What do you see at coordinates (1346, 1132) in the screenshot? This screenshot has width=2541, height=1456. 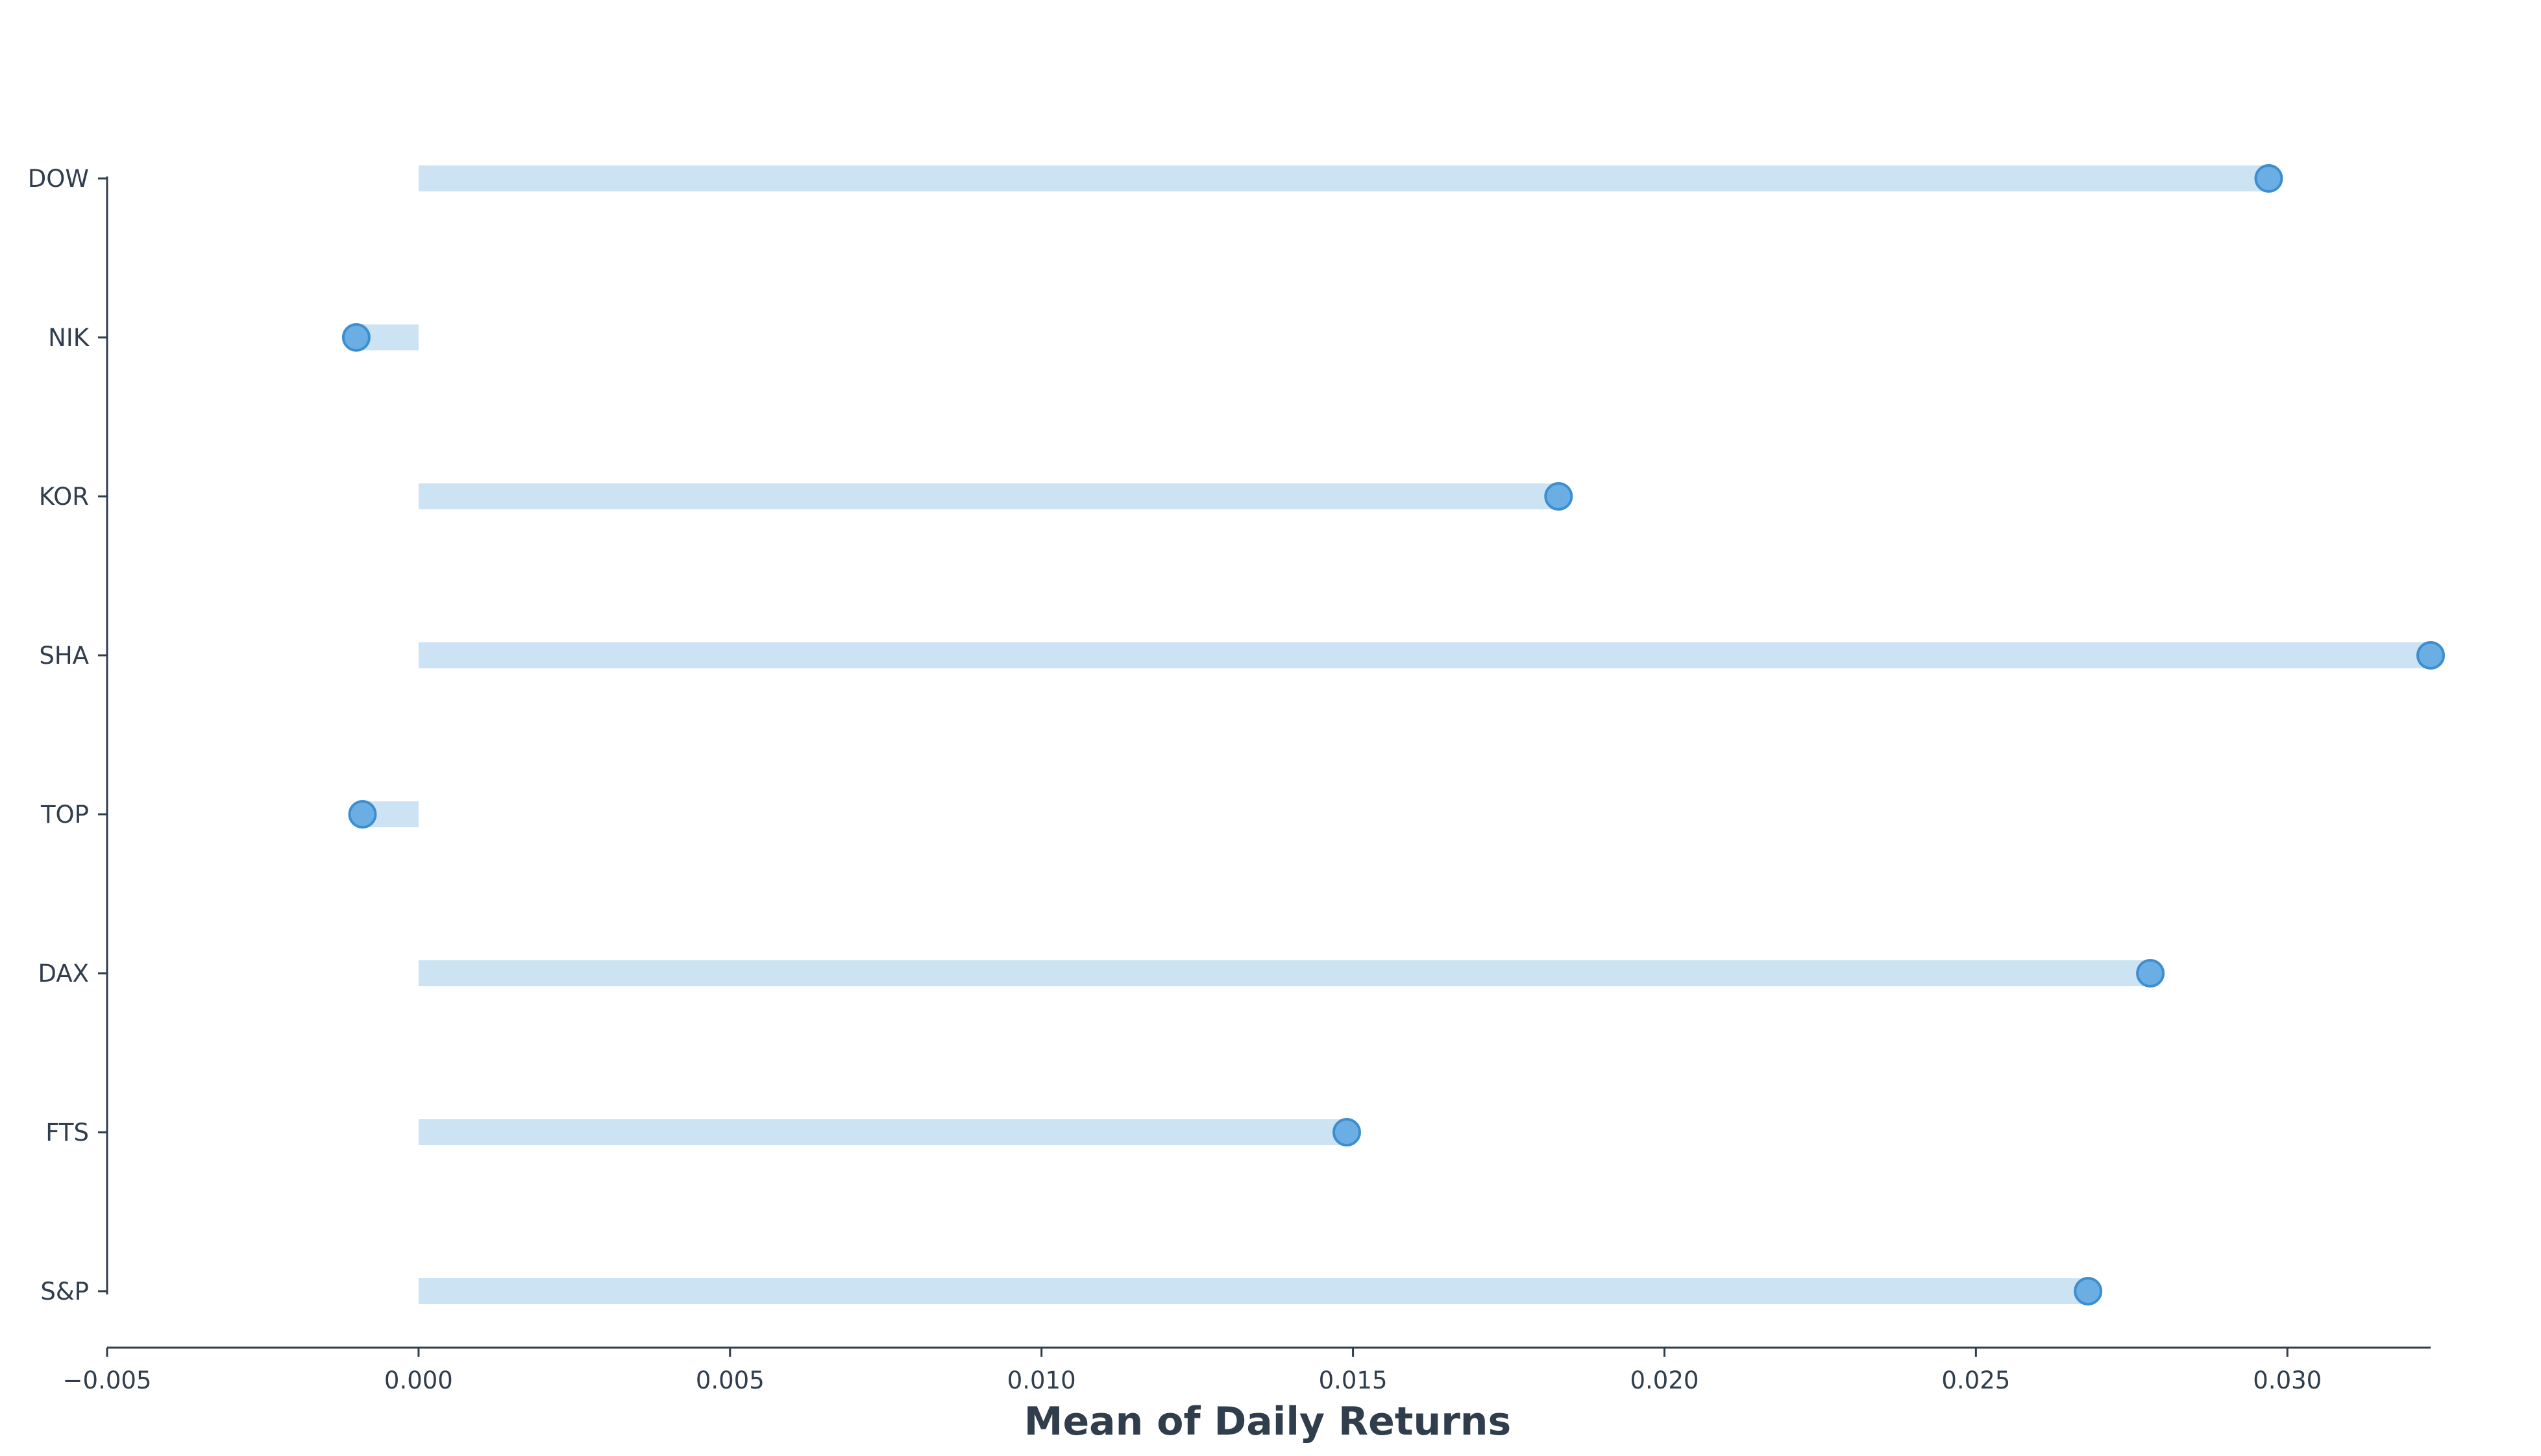 I see `marker-fts` at bounding box center [1346, 1132].